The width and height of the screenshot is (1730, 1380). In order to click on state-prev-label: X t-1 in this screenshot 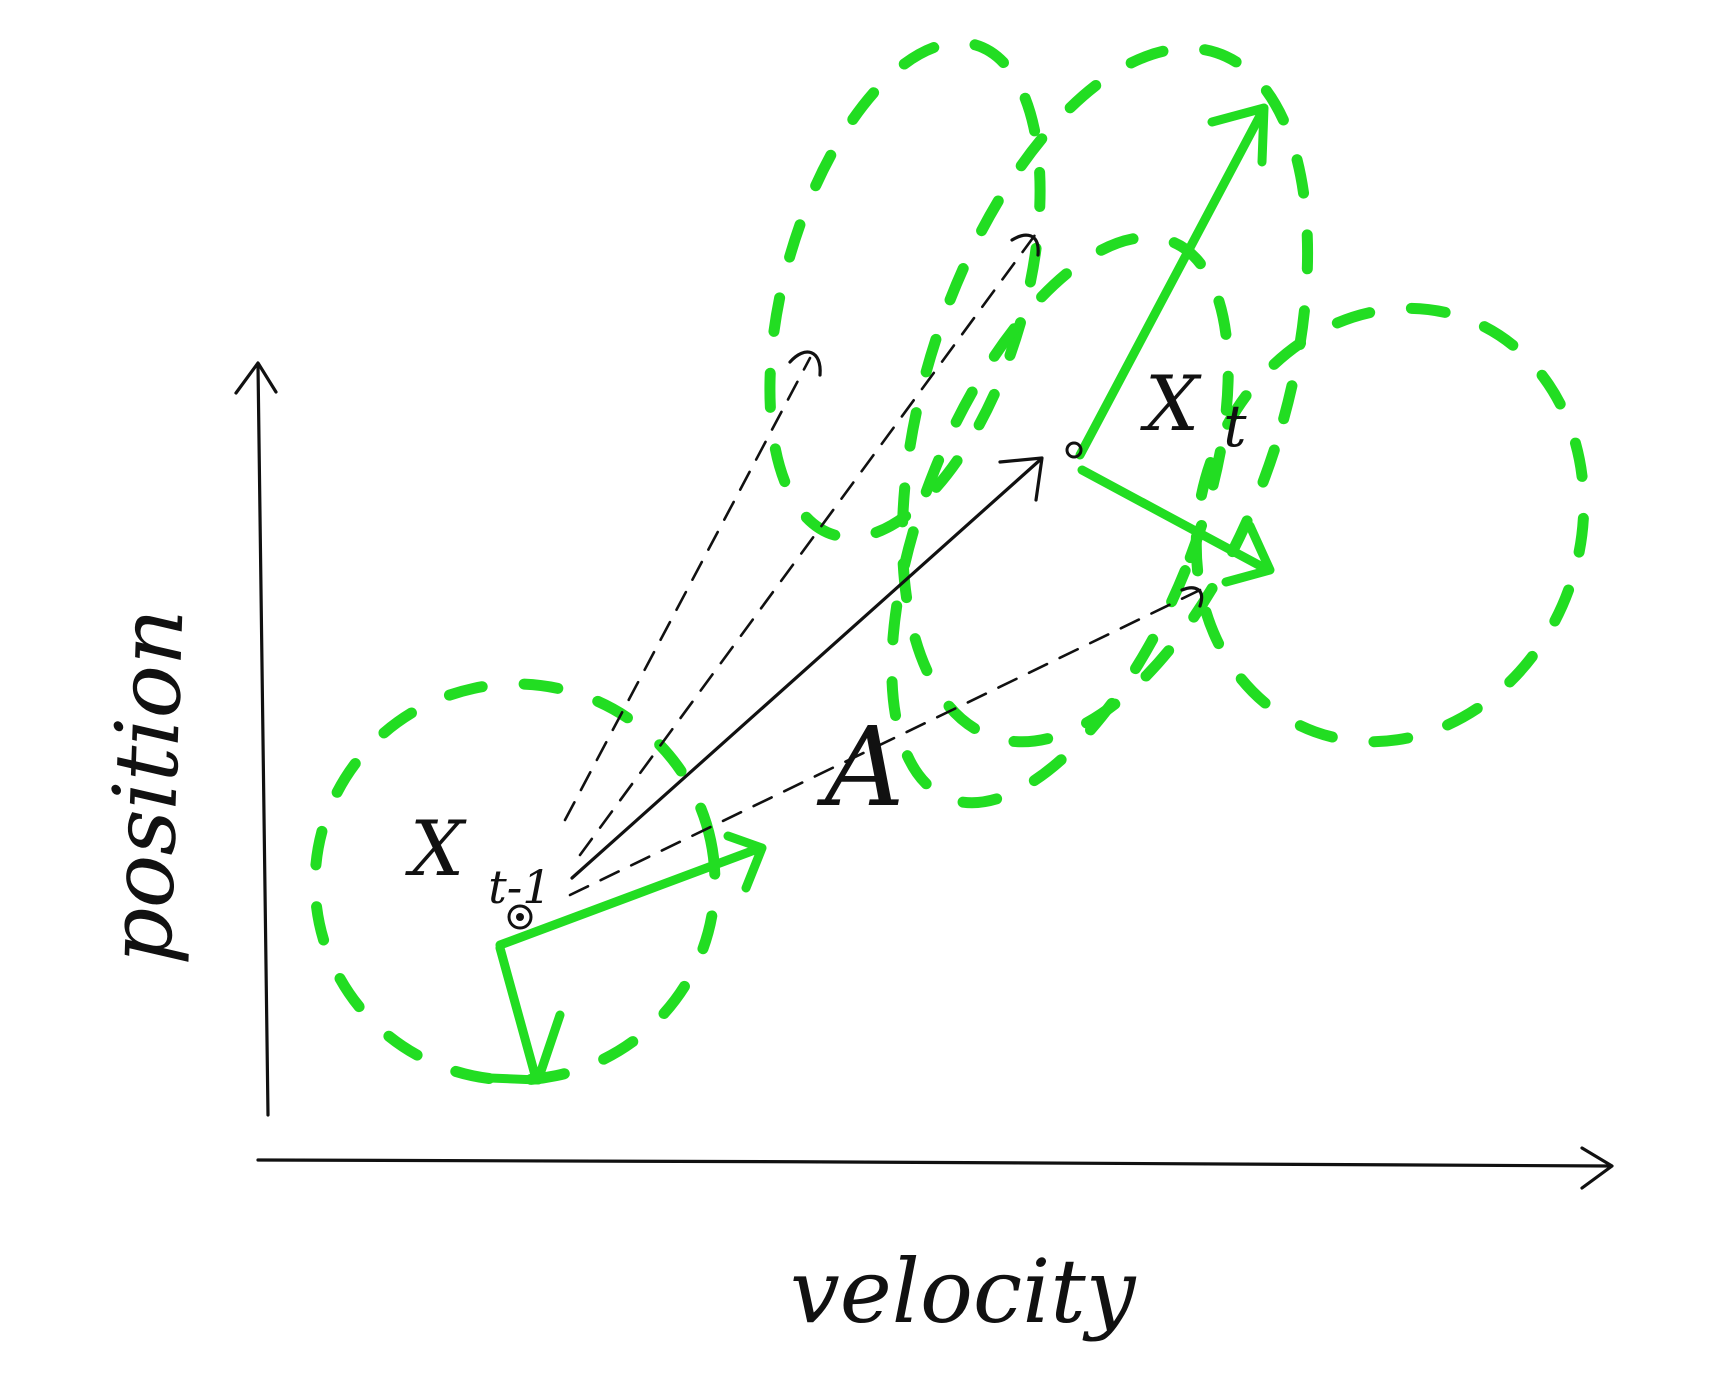, I will do `click(478, 859)`.